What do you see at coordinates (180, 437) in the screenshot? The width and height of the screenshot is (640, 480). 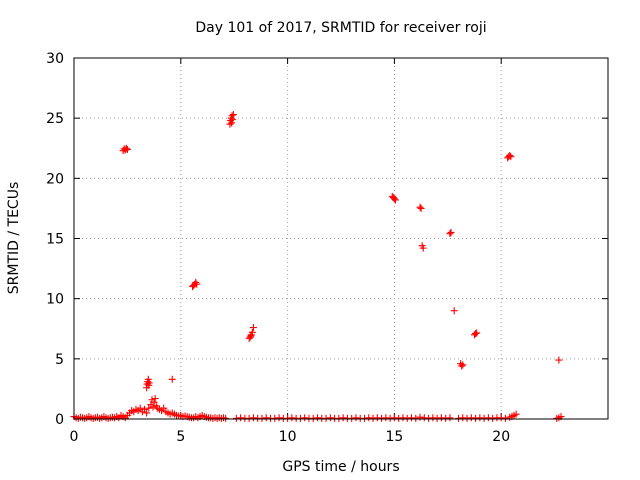 I see `x-tick-label: 5` at bounding box center [180, 437].